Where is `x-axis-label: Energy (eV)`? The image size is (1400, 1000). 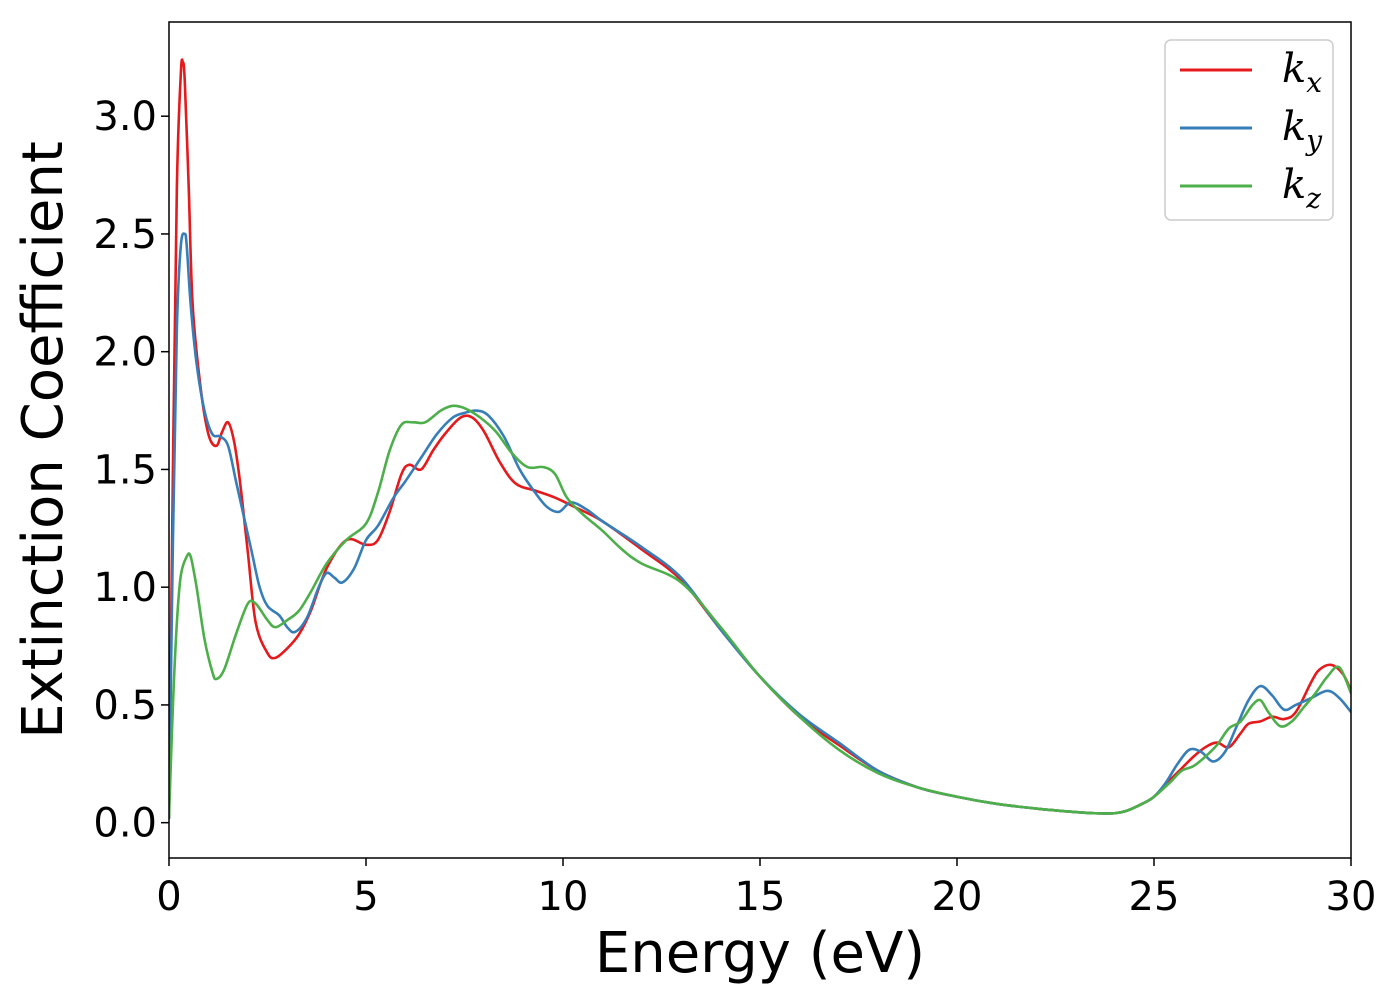 x-axis-label: Energy (eV) is located at coordinates (760, 953).